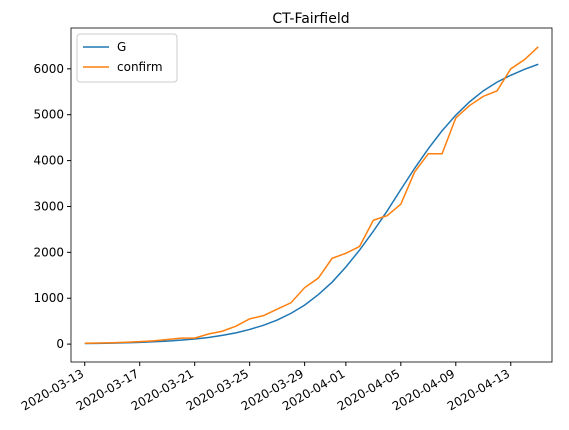 This screenshot has width=569, height=430. Describe the element at coordinates (478, 389) in the screenshot. I see `x-tick-label: 2020-04-13` at that location.